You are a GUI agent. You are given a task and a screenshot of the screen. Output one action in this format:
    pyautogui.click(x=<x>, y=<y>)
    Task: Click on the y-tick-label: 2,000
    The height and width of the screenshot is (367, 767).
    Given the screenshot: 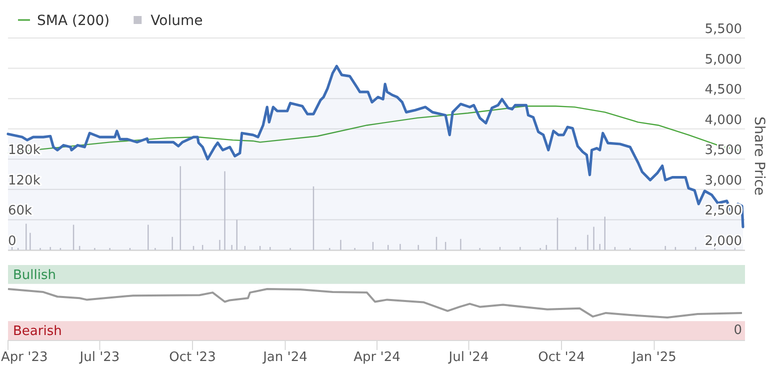 What is the action you would take?
    pyautogui.click(x=723, y=241)
    